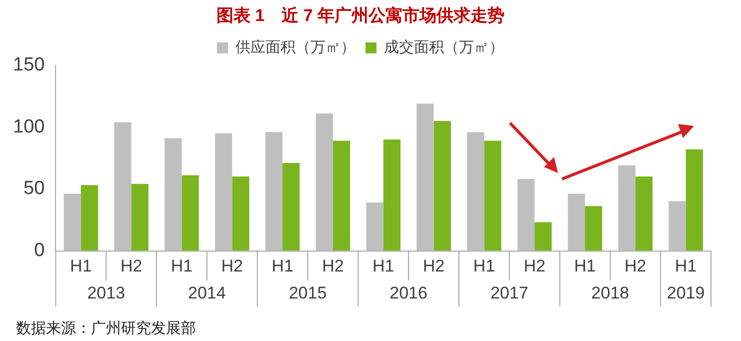 The height and width of the screenshot is (341, 741). What do you see at coordinates (444, 47) in the screenshot?
I see `legend-label: 成交面积（万㎡）` at bounding box center [444, 47].